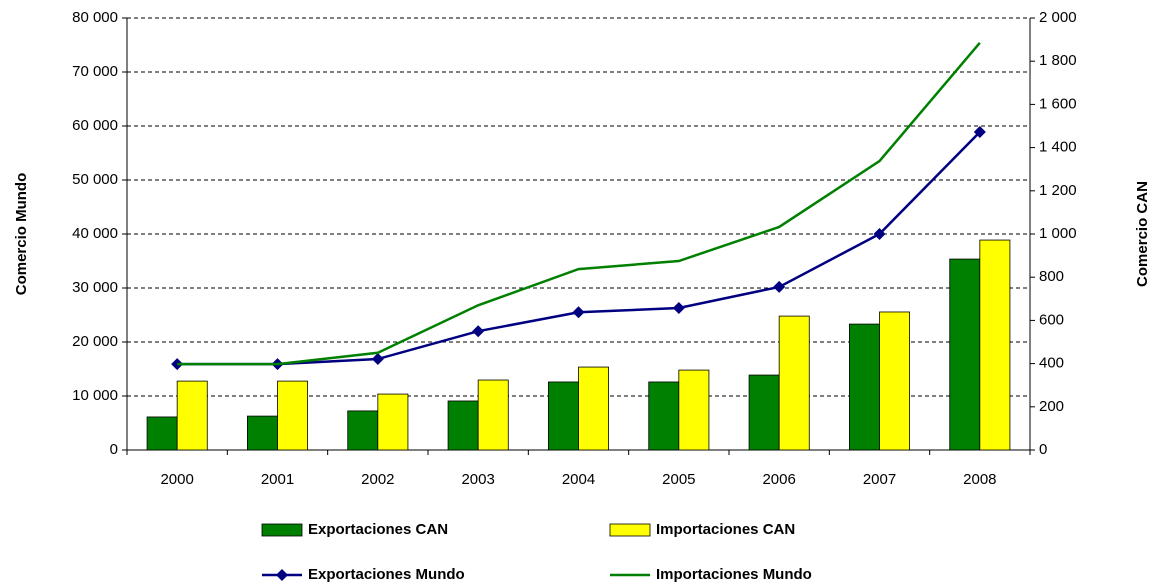 The image size is (1162, 586). Describe the element at coordinates (95, 287) in the screenshot. I see `y-tick-label: 30 000` at that location.